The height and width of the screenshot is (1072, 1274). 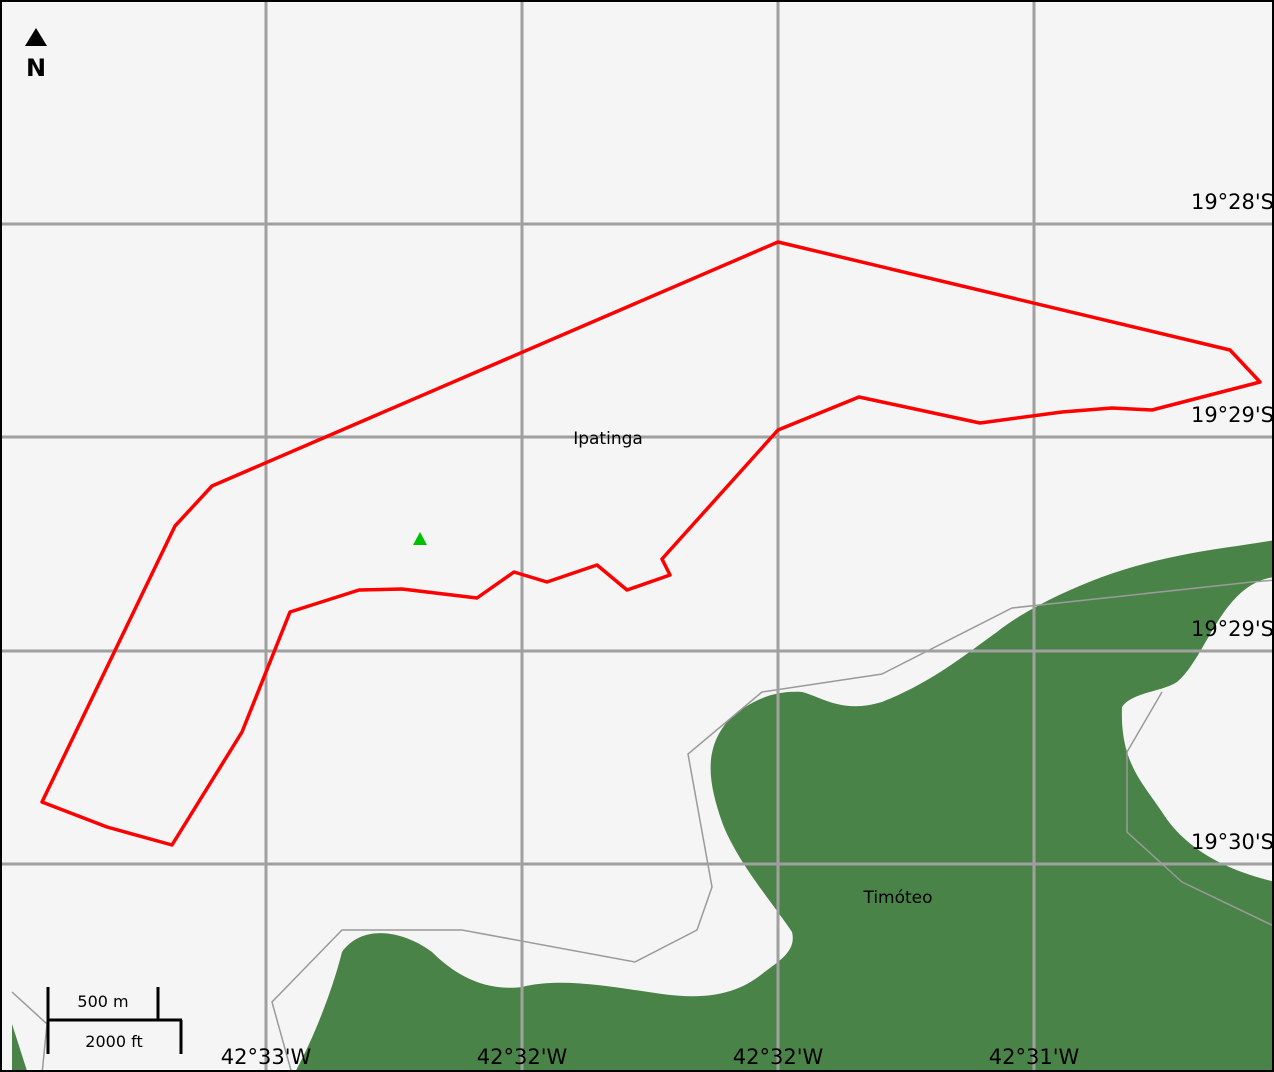 What do you see at coordinates (1232, 842) in the screenshot?
I see `latitude-label: 19°30'S` at bounding box center [1232, 842].